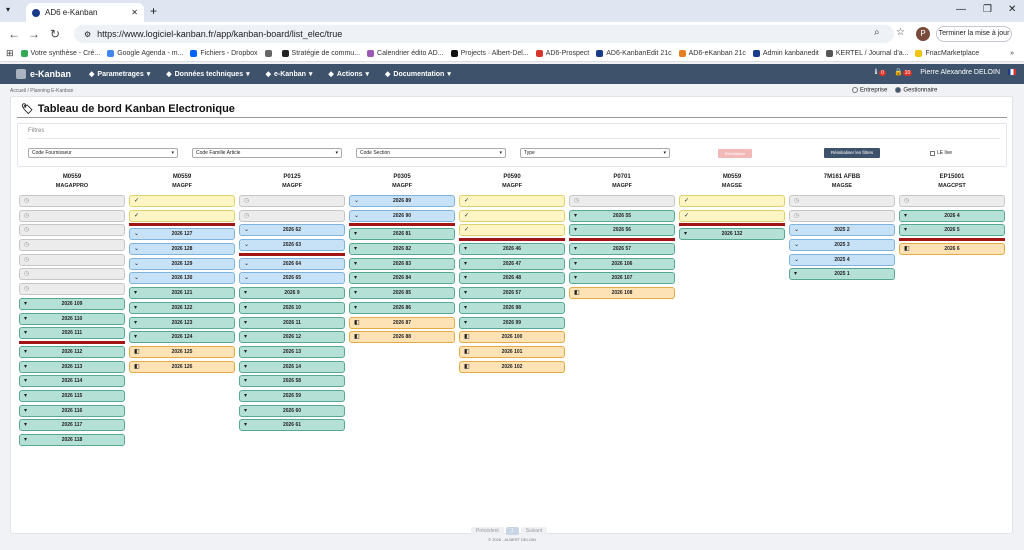  What do you see at coordinates (72, 333) in the screenshot?
I see `kanban-card: ▾ 2026 111` at bounding box center [72, 333].